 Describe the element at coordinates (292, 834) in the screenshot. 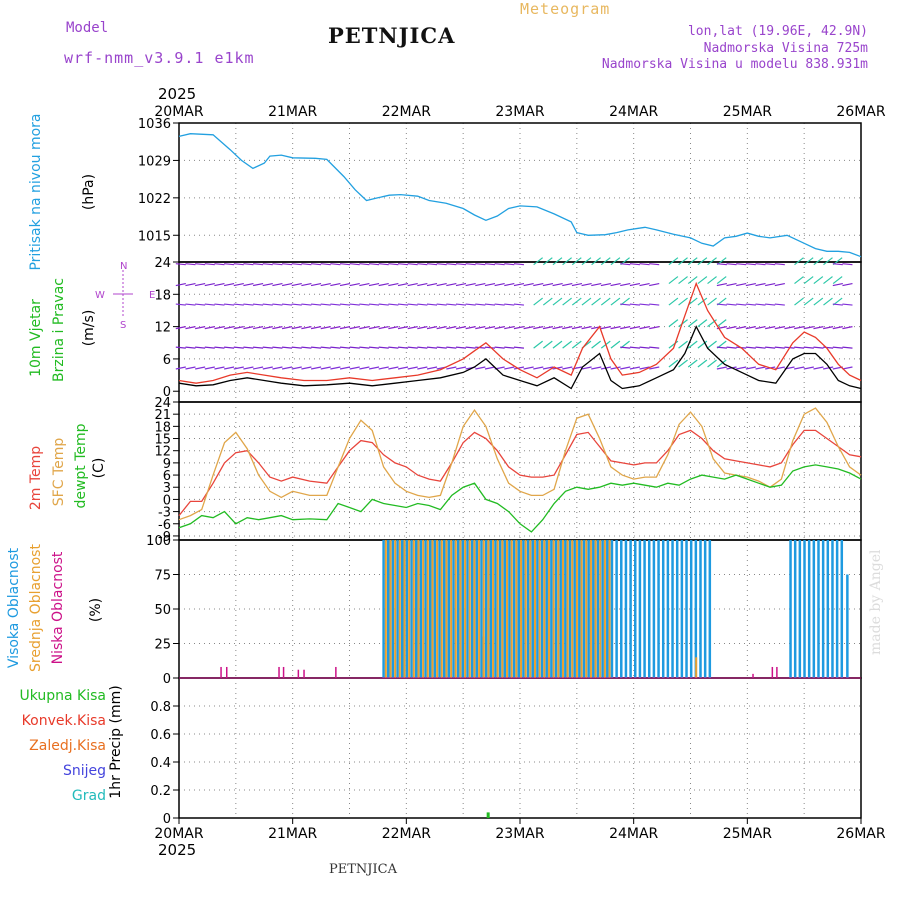

I see `x-tick-label-bottom: 21MAR` at that location.